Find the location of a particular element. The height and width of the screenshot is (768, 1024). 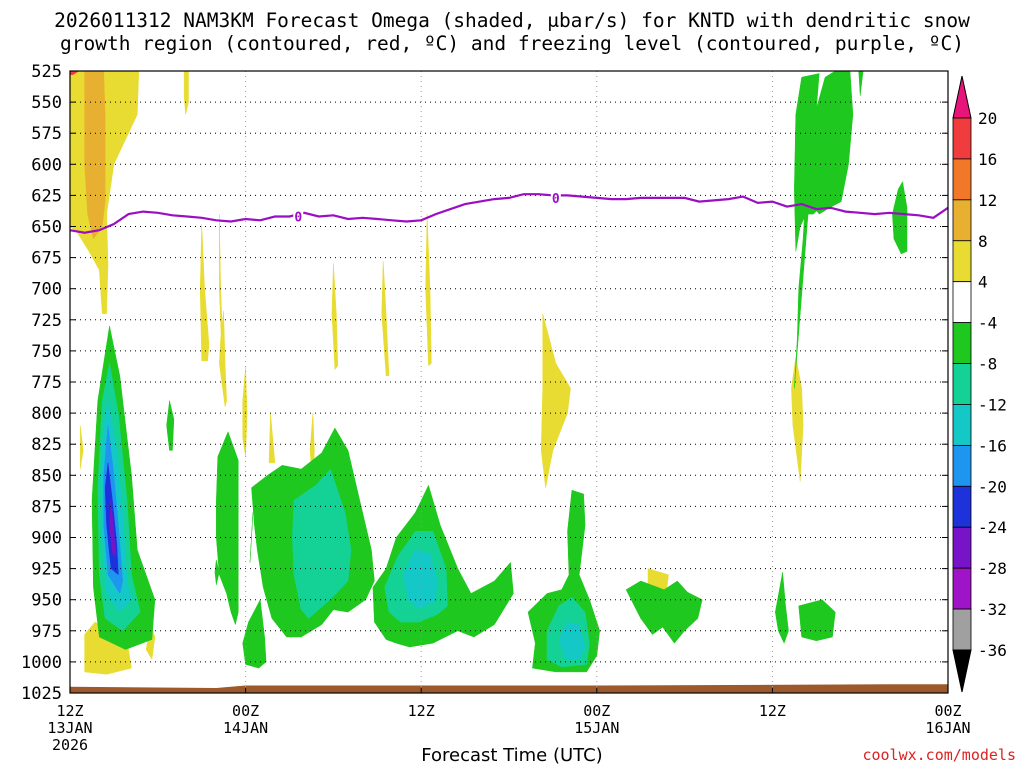

colorbar-label: 20 is located at coordinates (987, 118).